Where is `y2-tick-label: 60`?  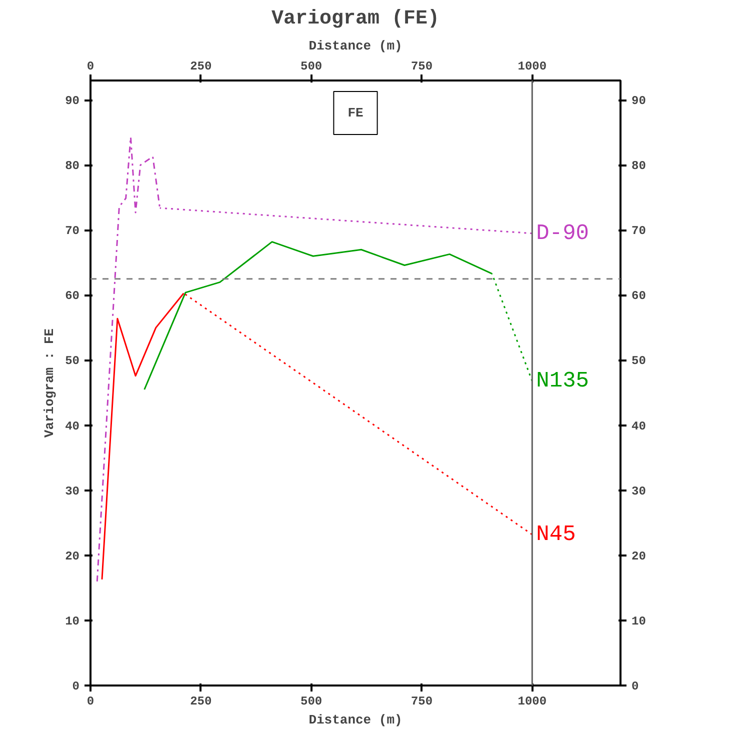
y2-tick-label: 60 is located at coordinates (639, 296).